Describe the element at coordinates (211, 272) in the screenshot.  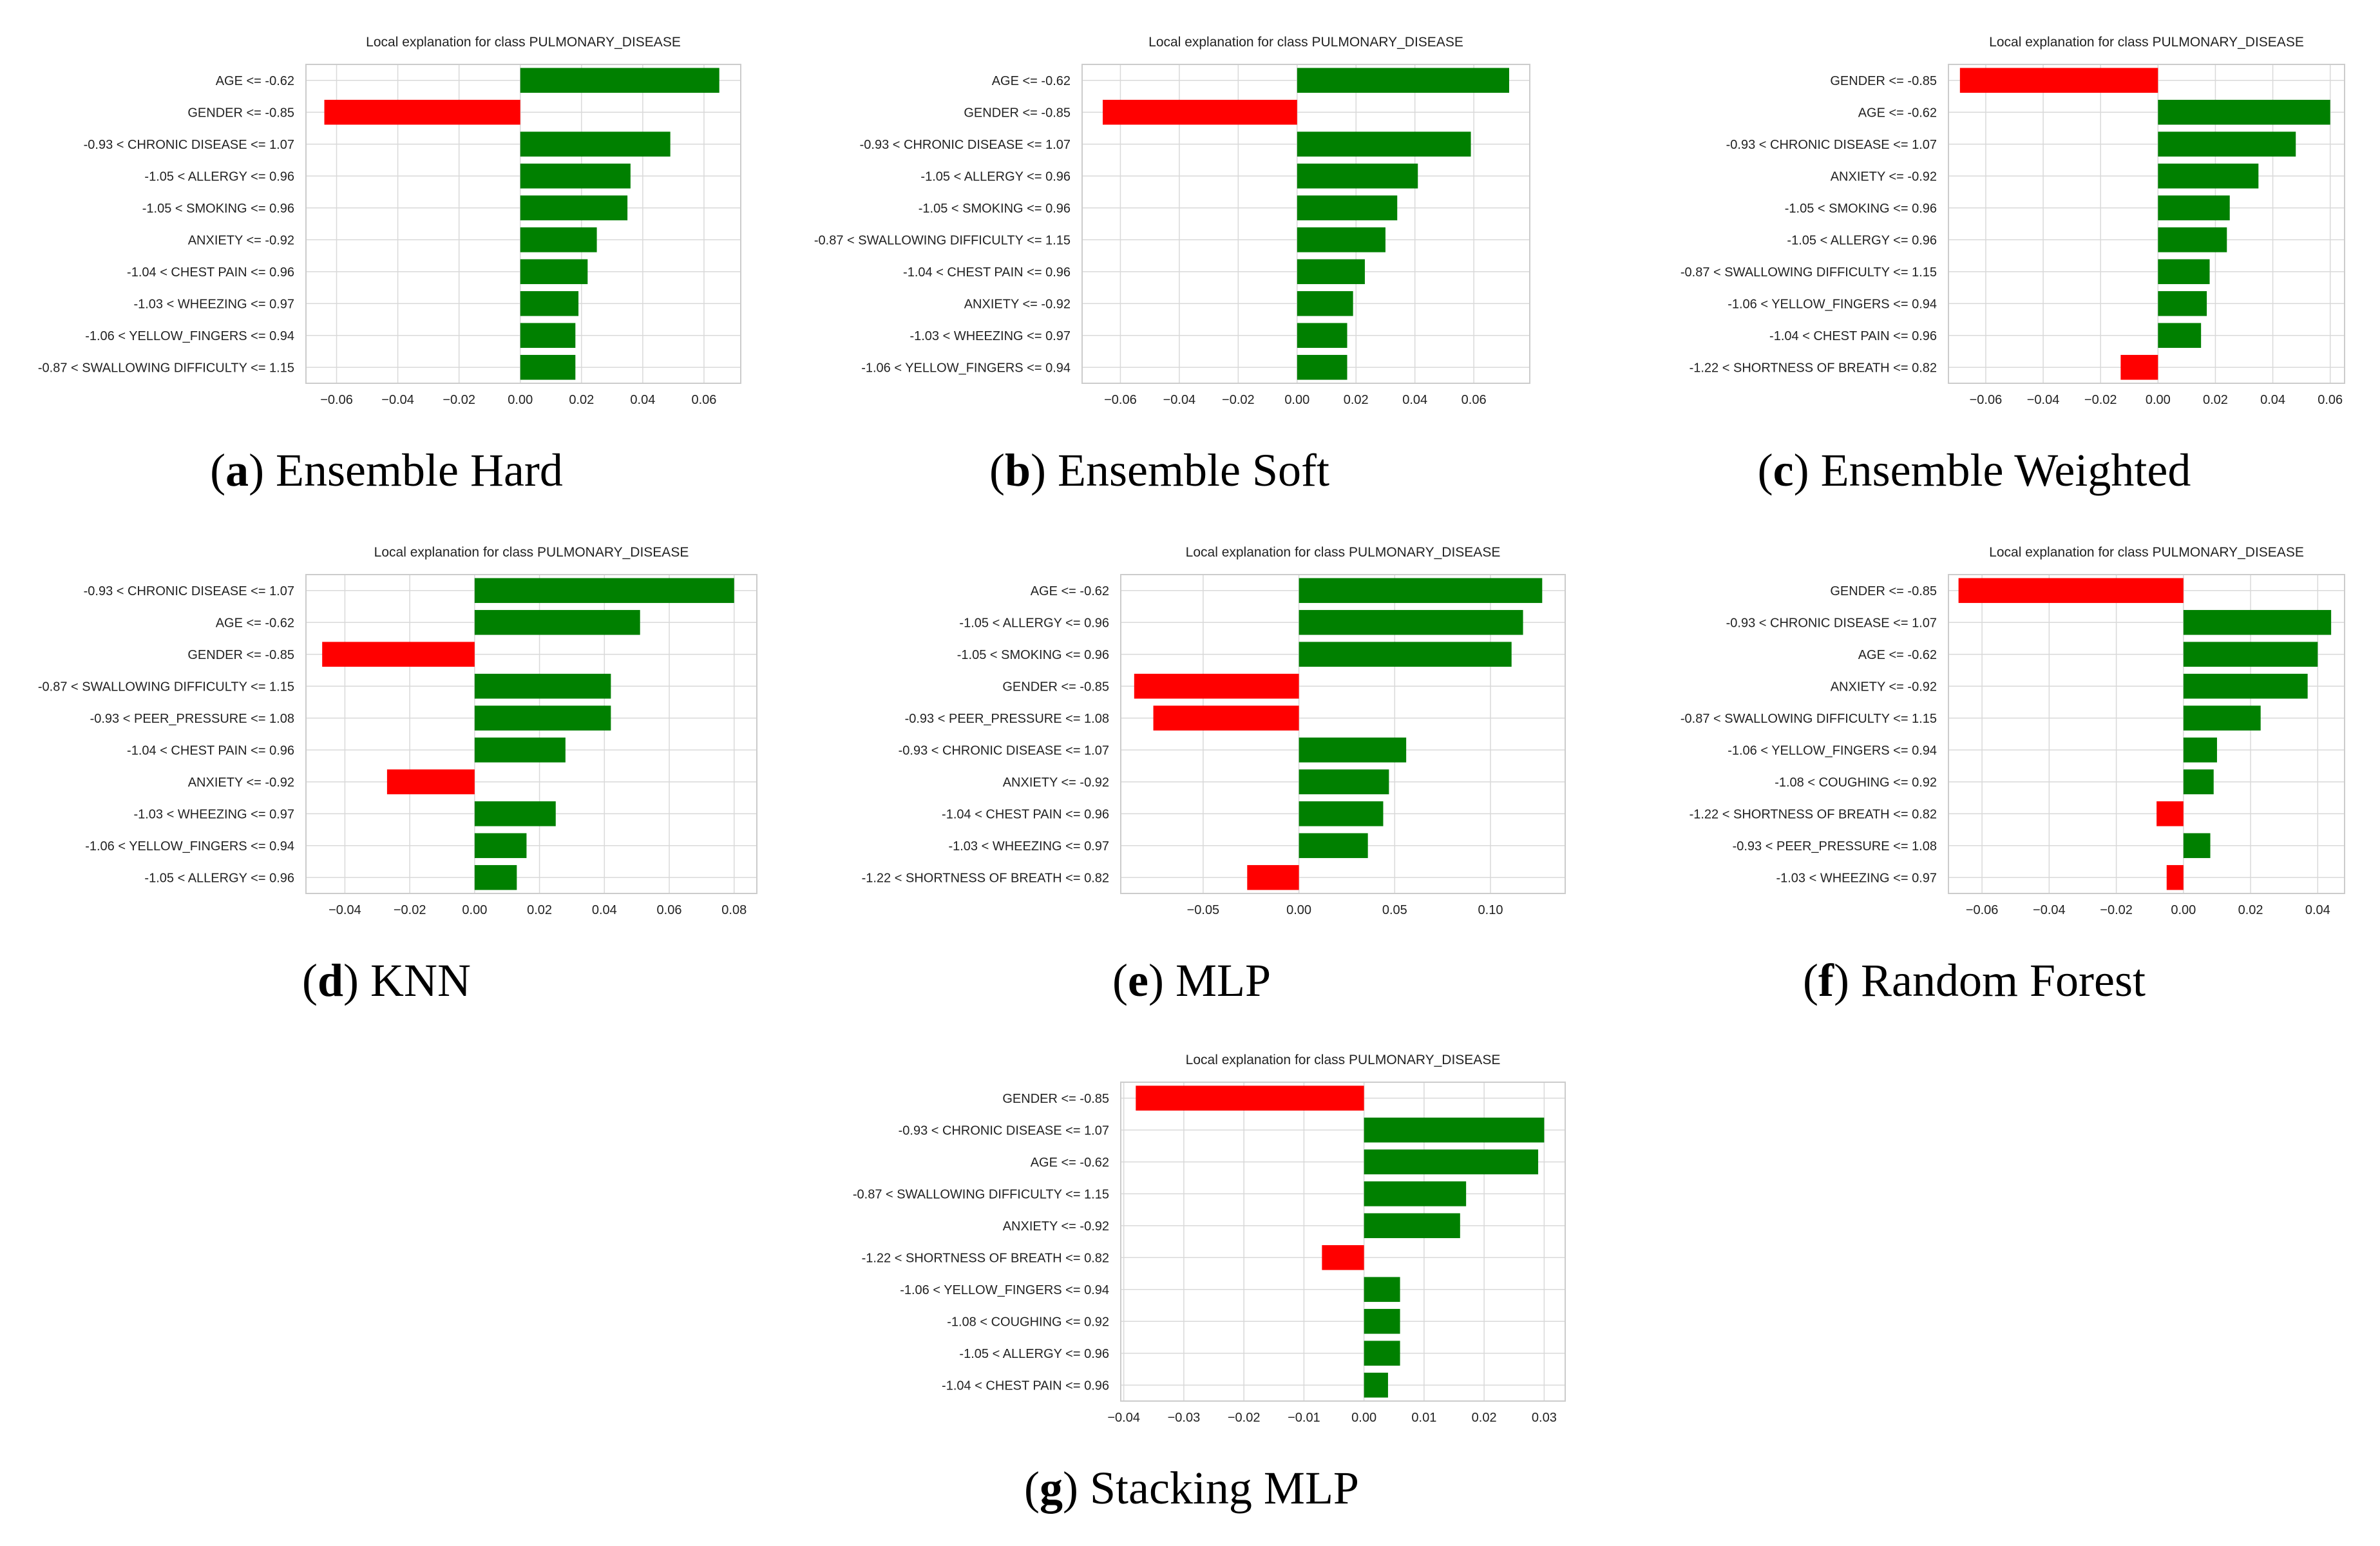
I see `y-tick-label: -1.04 < CHEST PAIN <= 0.96` at that location.